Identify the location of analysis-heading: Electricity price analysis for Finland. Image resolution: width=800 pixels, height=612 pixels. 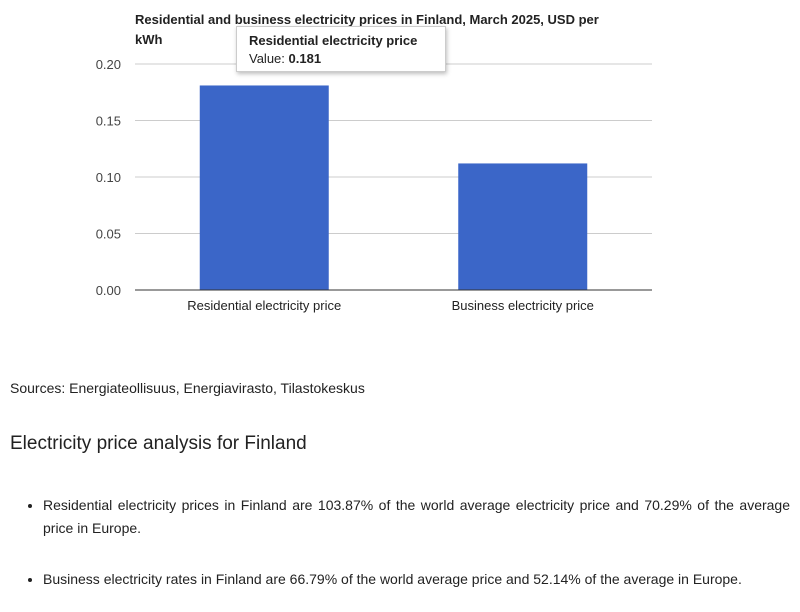
(158, 443).